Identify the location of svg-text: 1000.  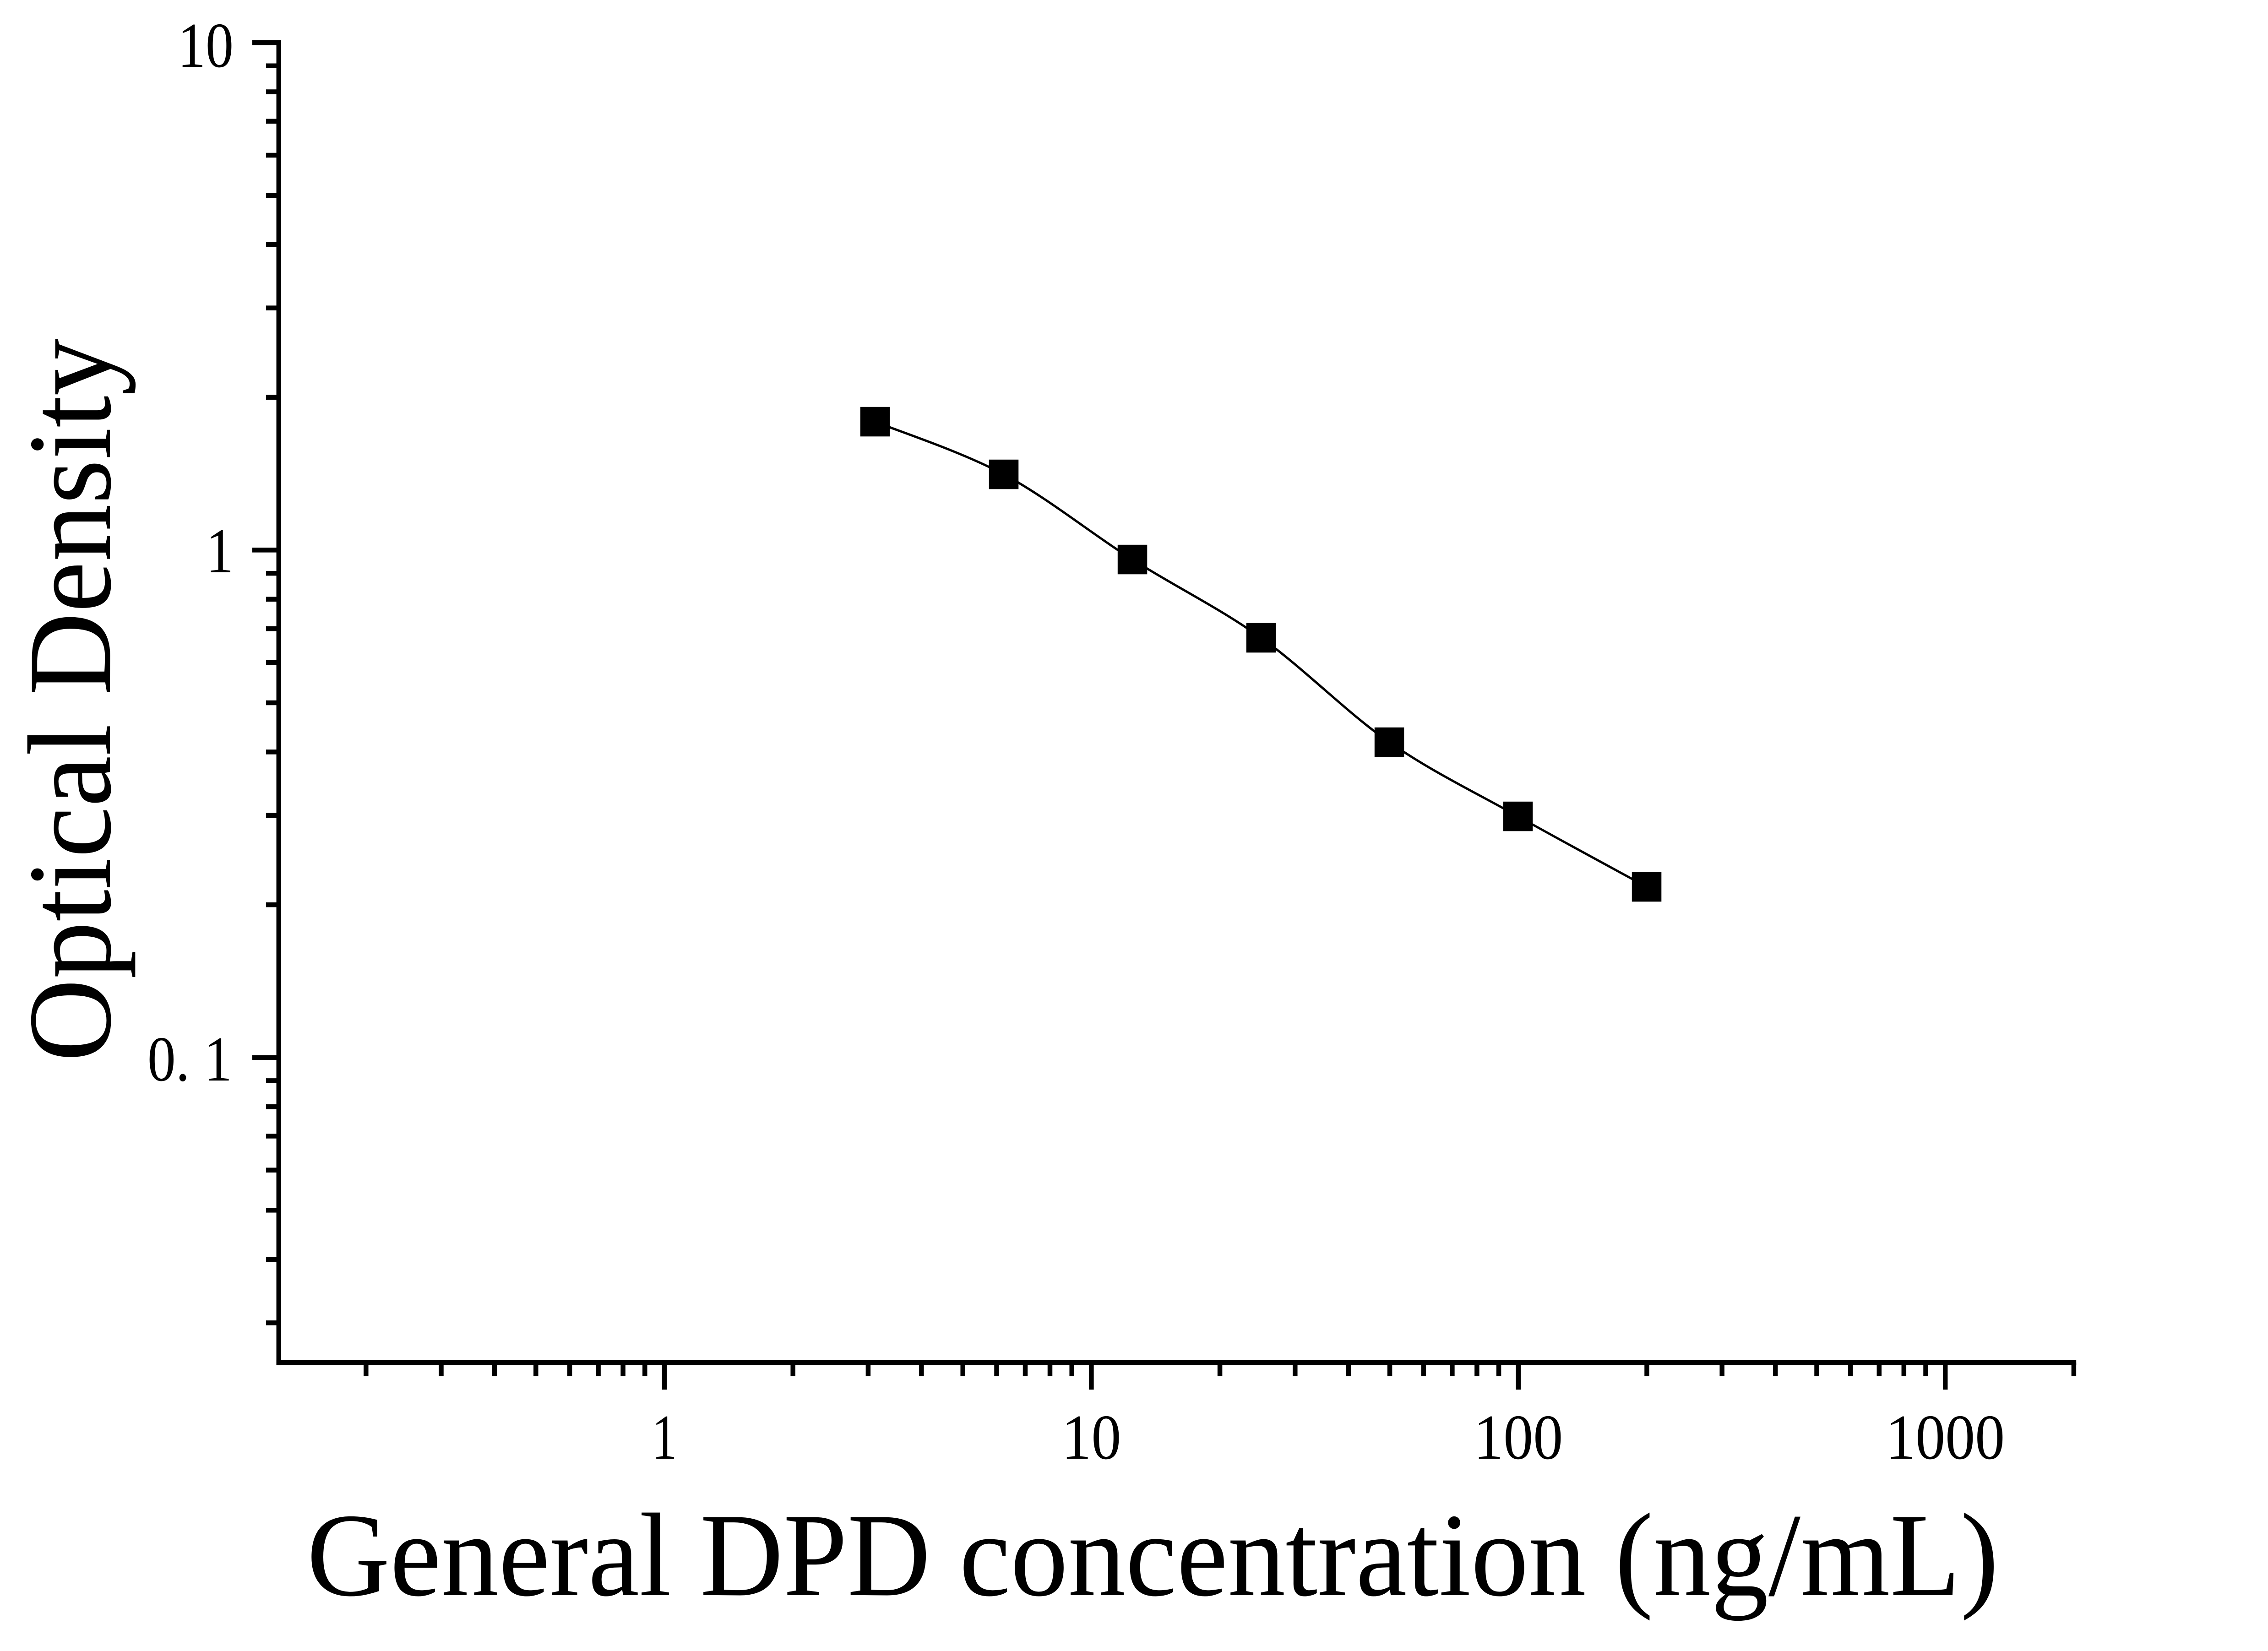
(1945, 1437).